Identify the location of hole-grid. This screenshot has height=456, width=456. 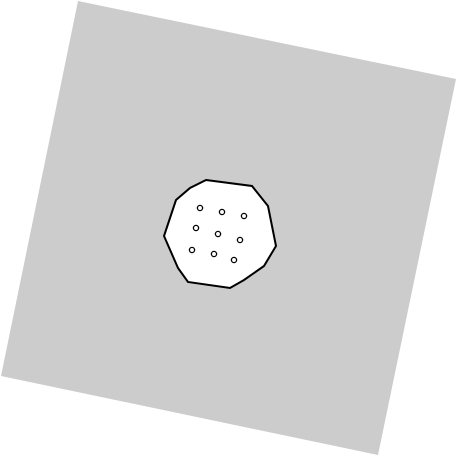
(218, 234).